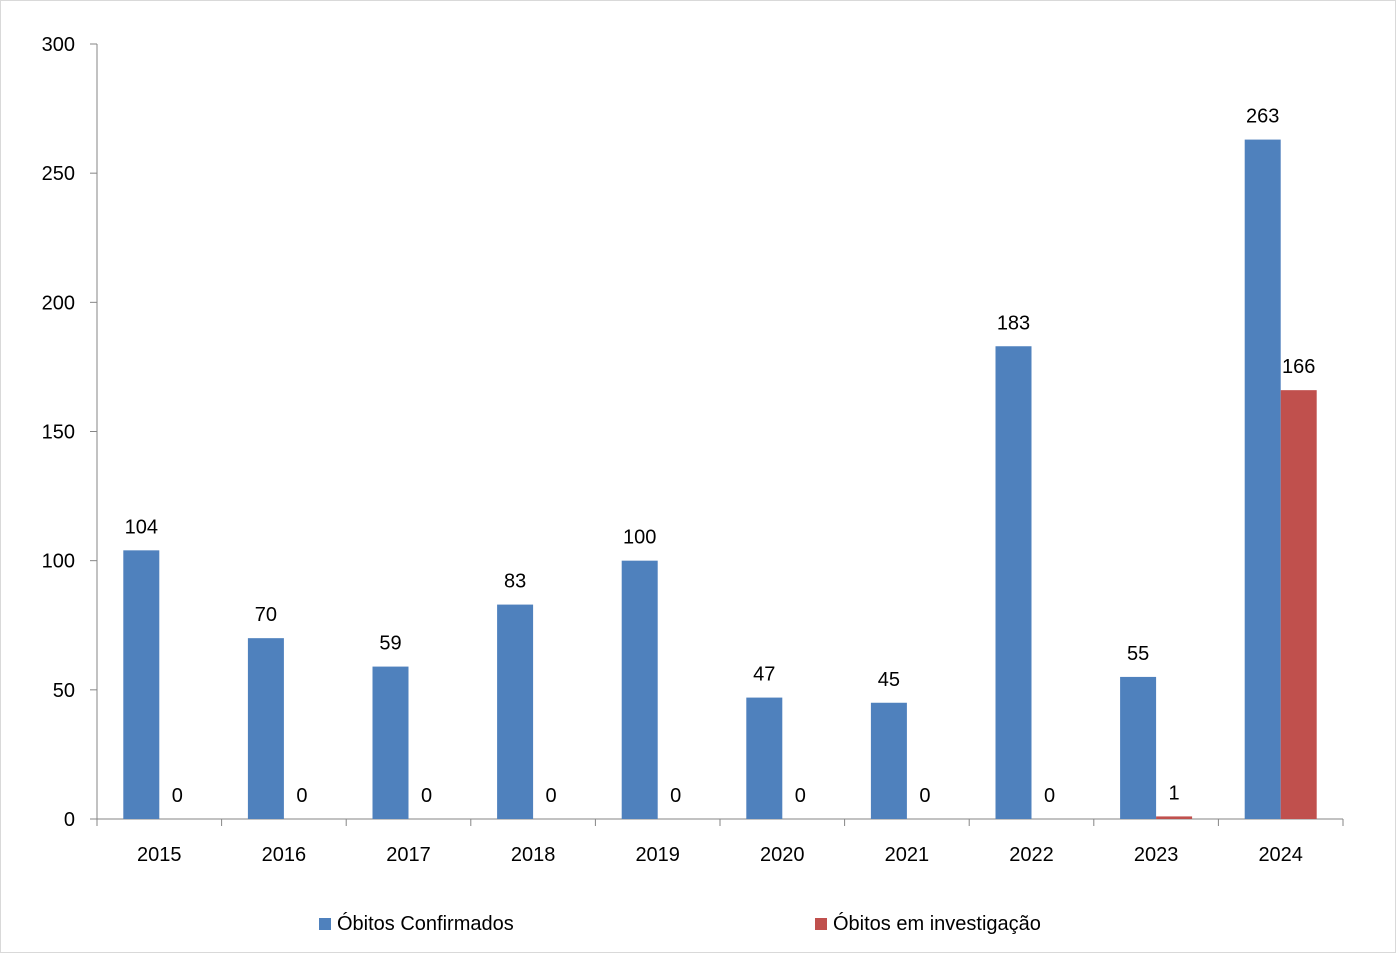 The image size is (1396, 954). I want to click on legend-item-investigacao: Óbitos em investigação, so click(928, 924).